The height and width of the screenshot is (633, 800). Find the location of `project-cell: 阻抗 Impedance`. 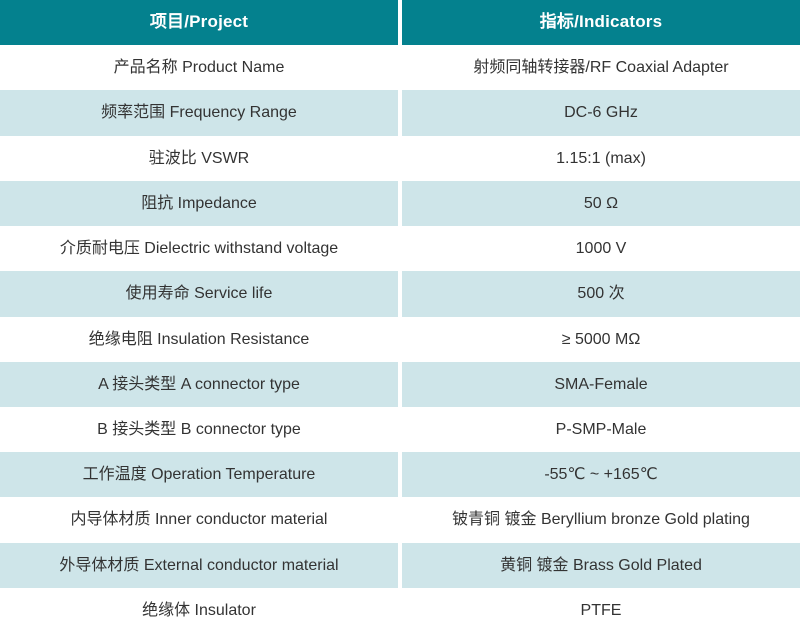

project-cell: 阻抗 Impedance is located at coordinates (199, 203).